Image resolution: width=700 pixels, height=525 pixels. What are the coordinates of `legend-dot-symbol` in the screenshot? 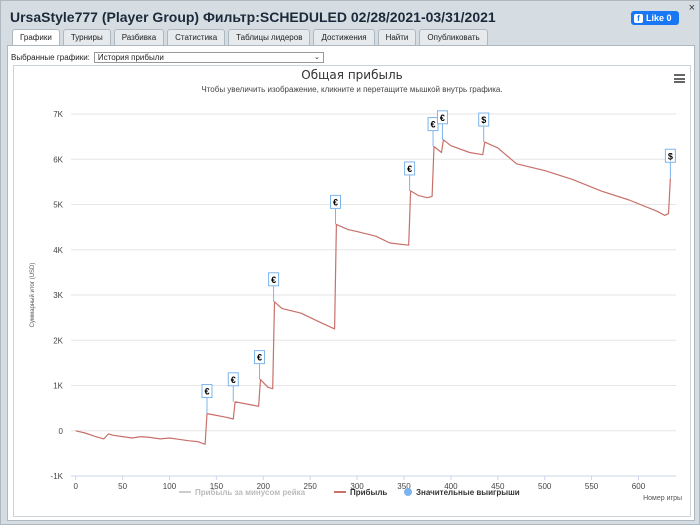 It's located at (408, 492).